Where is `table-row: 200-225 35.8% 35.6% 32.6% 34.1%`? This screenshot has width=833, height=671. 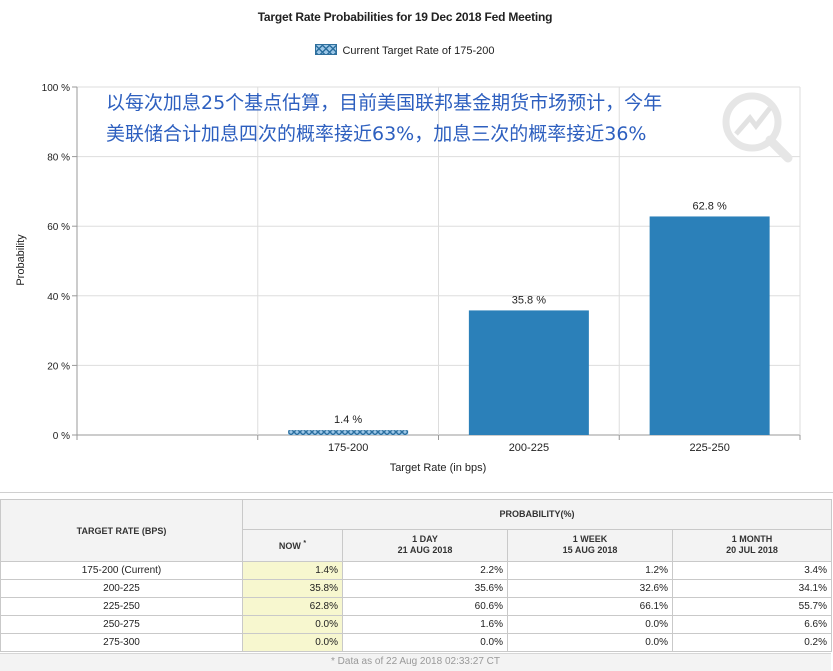
table-row: 200-225 35.8% 35.6% 32.6% 34.1% is located at coordinates (416, 588).